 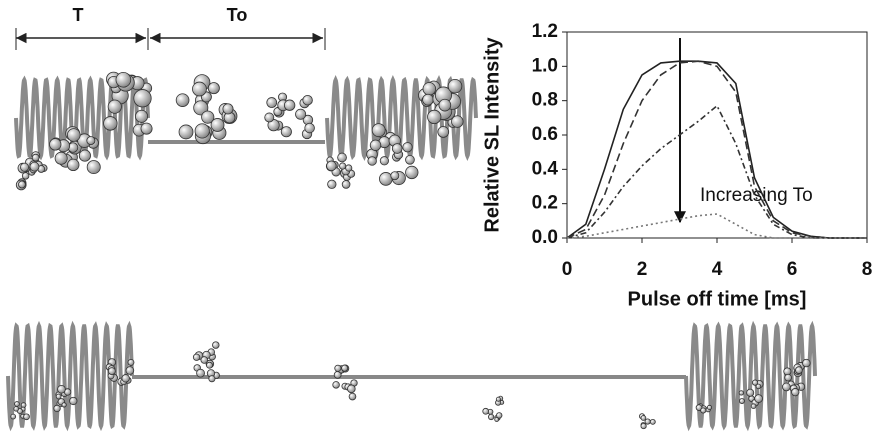 What do you see at coordinates (545, 168) in the screenshot?
I see `y-tick-label: 0.4` at bounding box center [545, 168].